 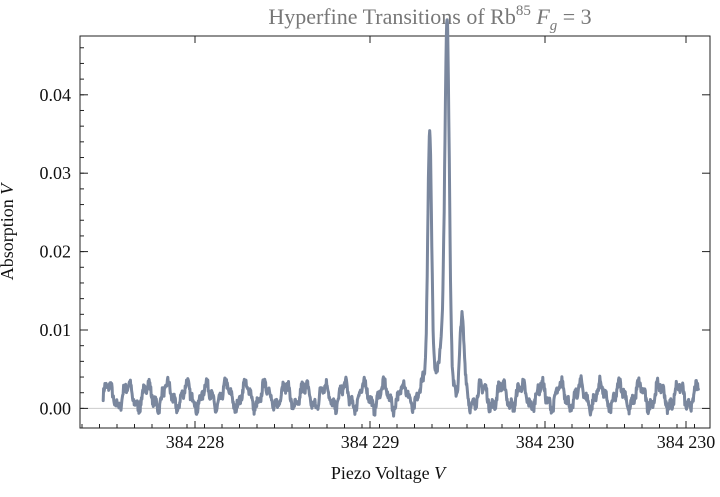 What do you see at coordinates (56, 330) in the screenshot?
I see `y-tick-label: 0.01` at bounding box center [56, 330].